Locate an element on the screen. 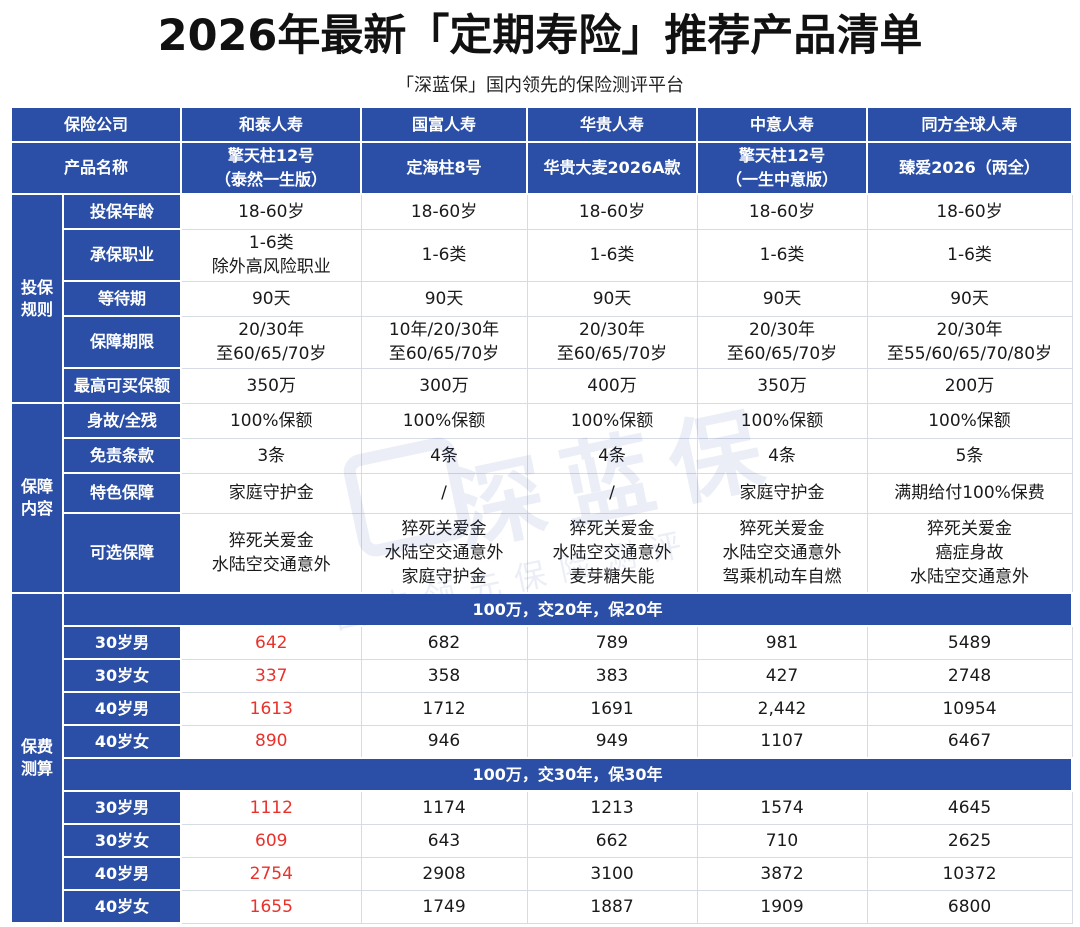 The height and width of the screenshot is (927, 1080). coverage-row: 特色保障 家庭守护金 / / 家庭守护金 满期给付100%保费 is located at coordinates (542, 493).